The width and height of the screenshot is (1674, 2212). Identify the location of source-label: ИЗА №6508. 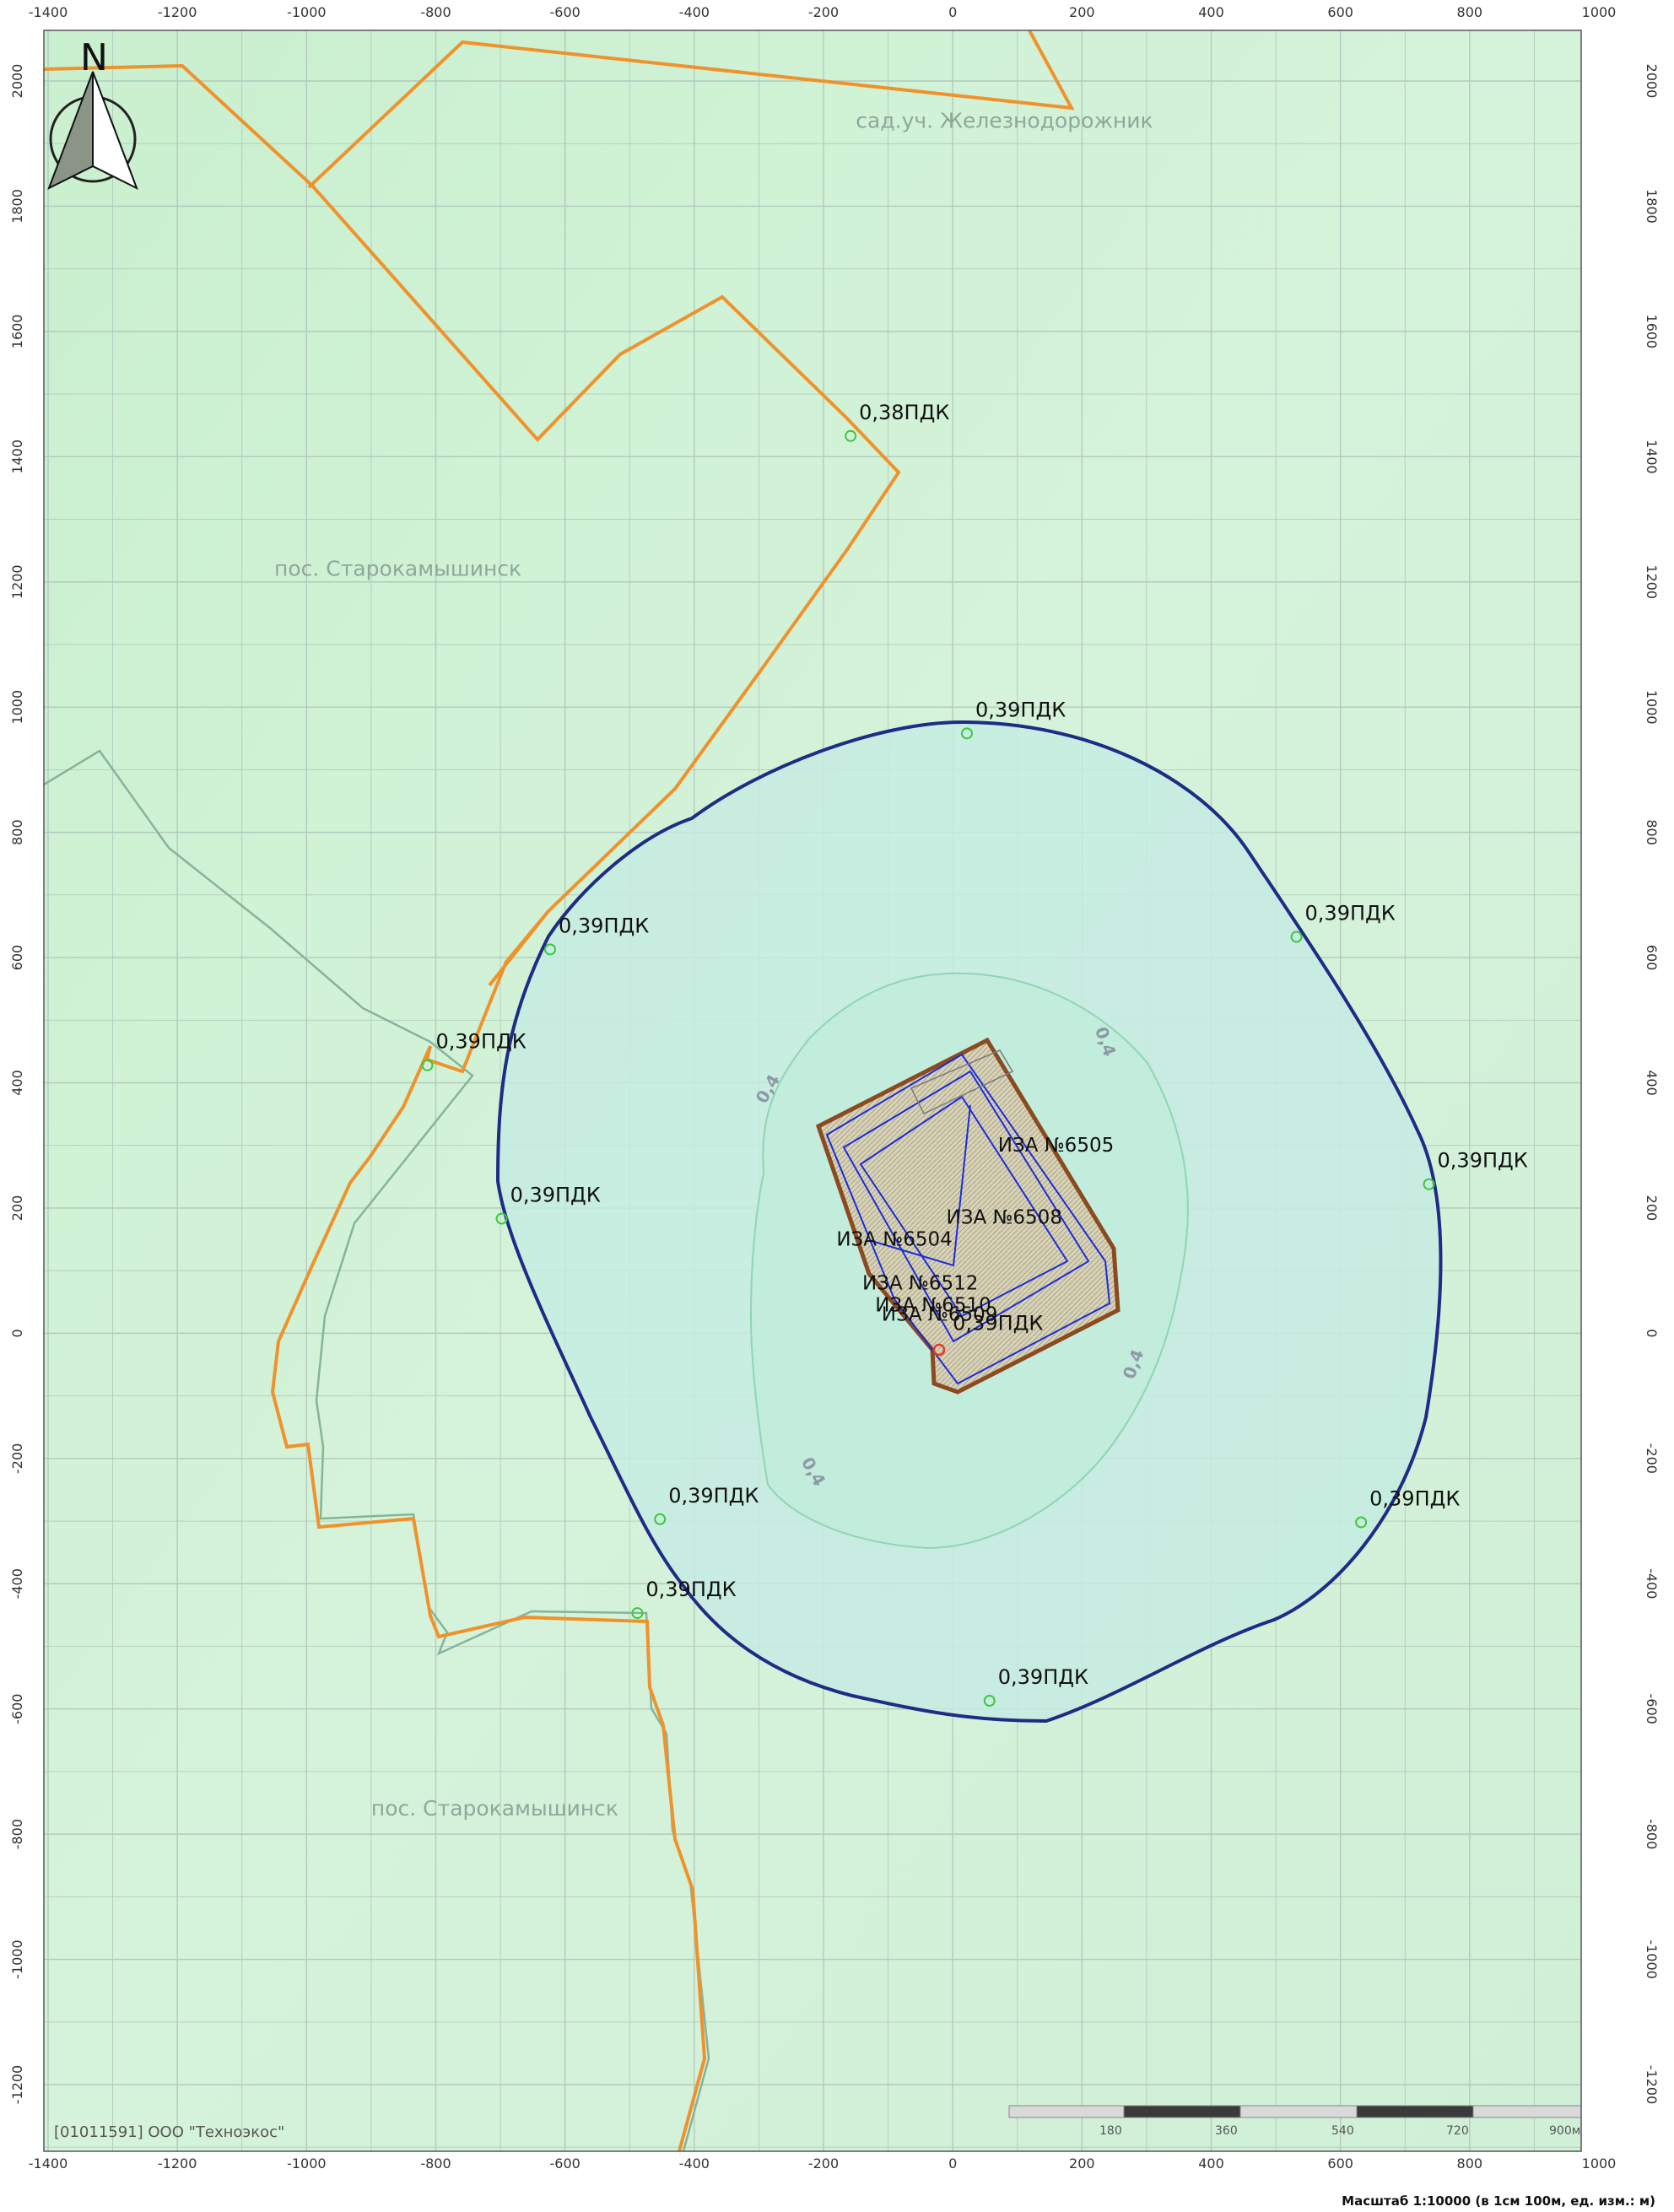
(1004, 1217).